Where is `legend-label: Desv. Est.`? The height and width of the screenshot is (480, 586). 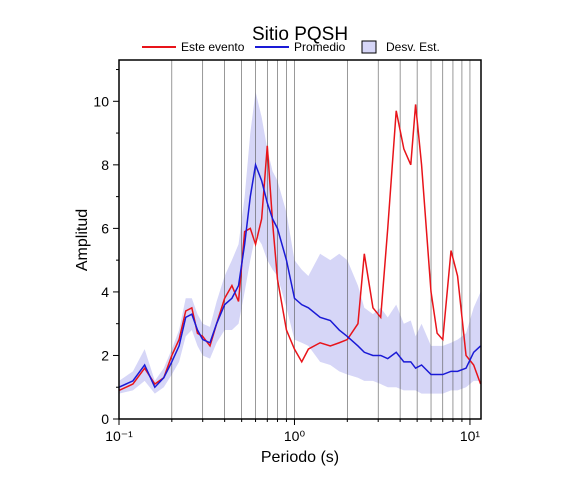
legend-label: Desv. Est. is located at coordinates (413, 47).